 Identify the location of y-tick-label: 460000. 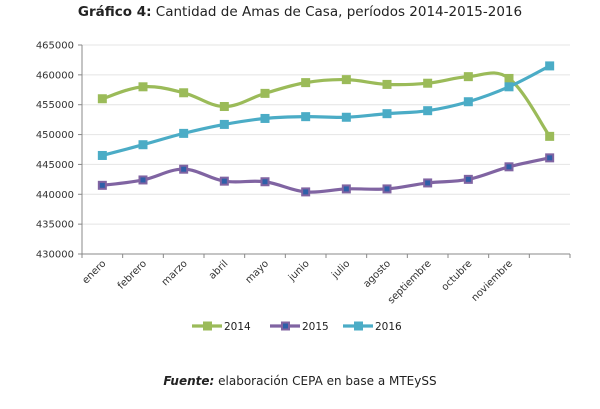
(55, 75).